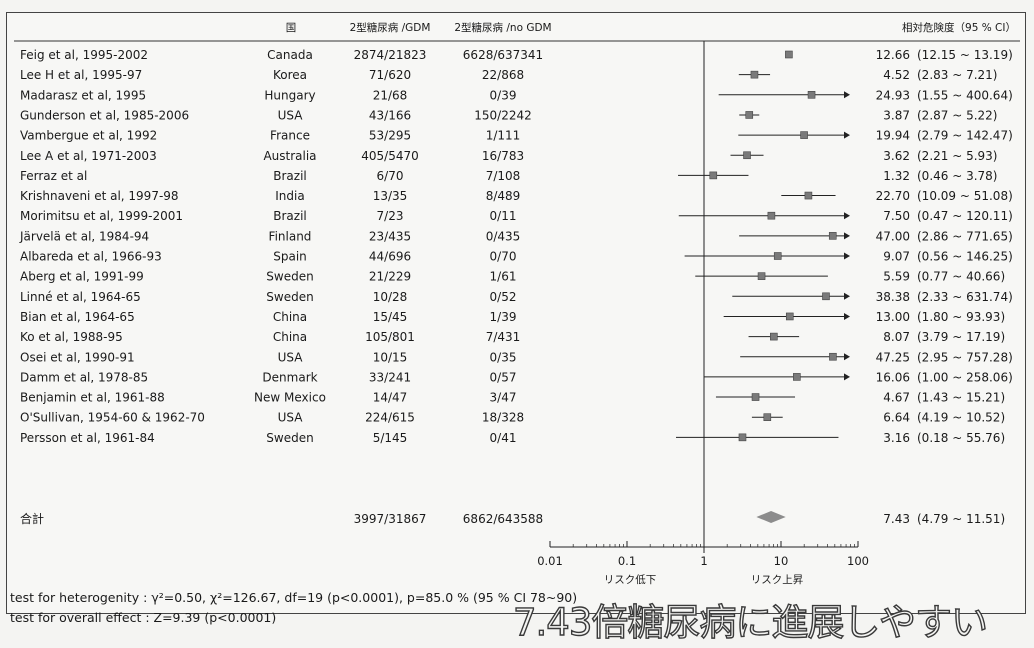  Describe the element at coordinates (896, 216) in the screenshot. I see `study-rr: 7.50` at that location.